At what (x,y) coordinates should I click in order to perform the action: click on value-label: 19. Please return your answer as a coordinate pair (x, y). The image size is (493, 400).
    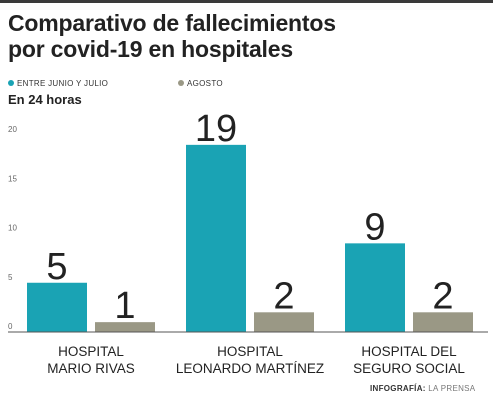
    Looking at the image, I should click on (216, 129).